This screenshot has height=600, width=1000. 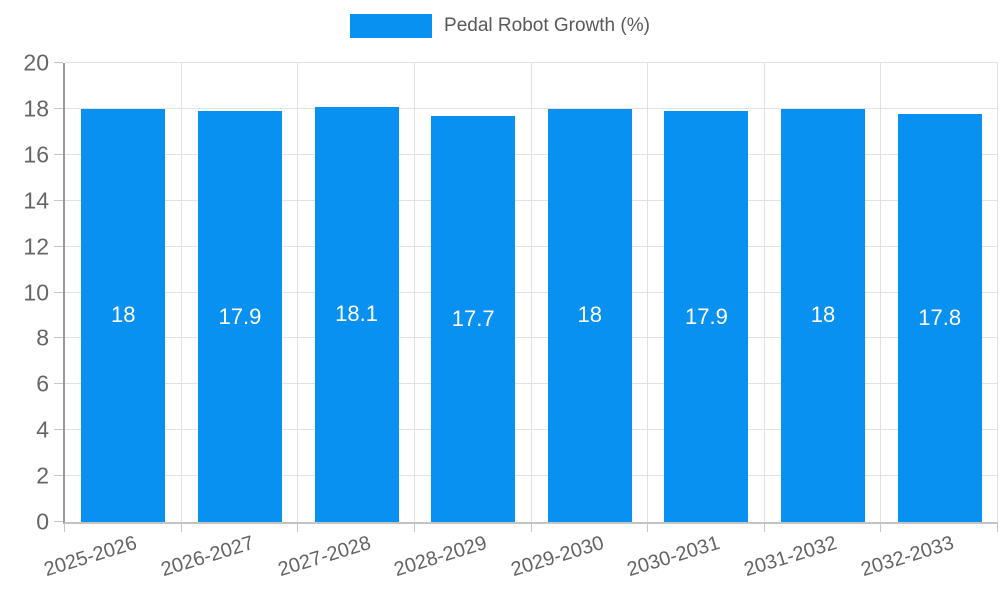 What do you see at coordinates (42, 429) in the screenshot?
I see `y-tick-label: 4` at bounding box center [42, 429].